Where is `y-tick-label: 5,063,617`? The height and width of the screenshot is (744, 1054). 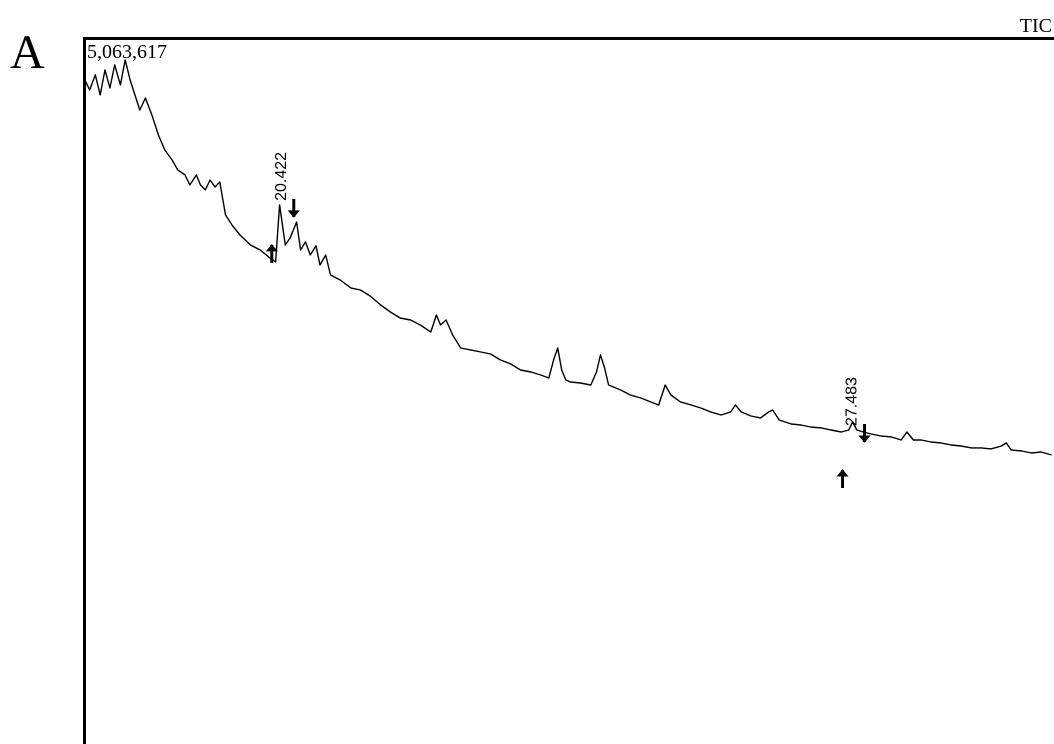
y-tick-label: 5,063,617 is located at coordinates (127, 52).